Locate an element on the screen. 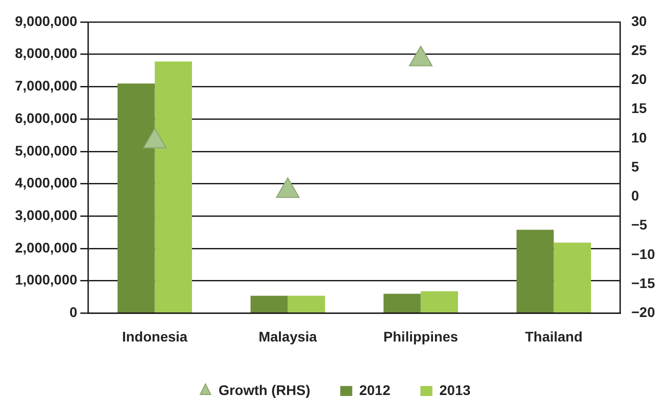  y-tick-label: 2,000,000 is located at coordinates (46, 247).